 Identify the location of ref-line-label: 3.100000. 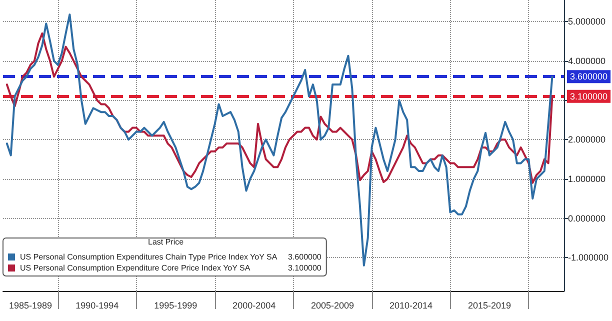
(589, 96).